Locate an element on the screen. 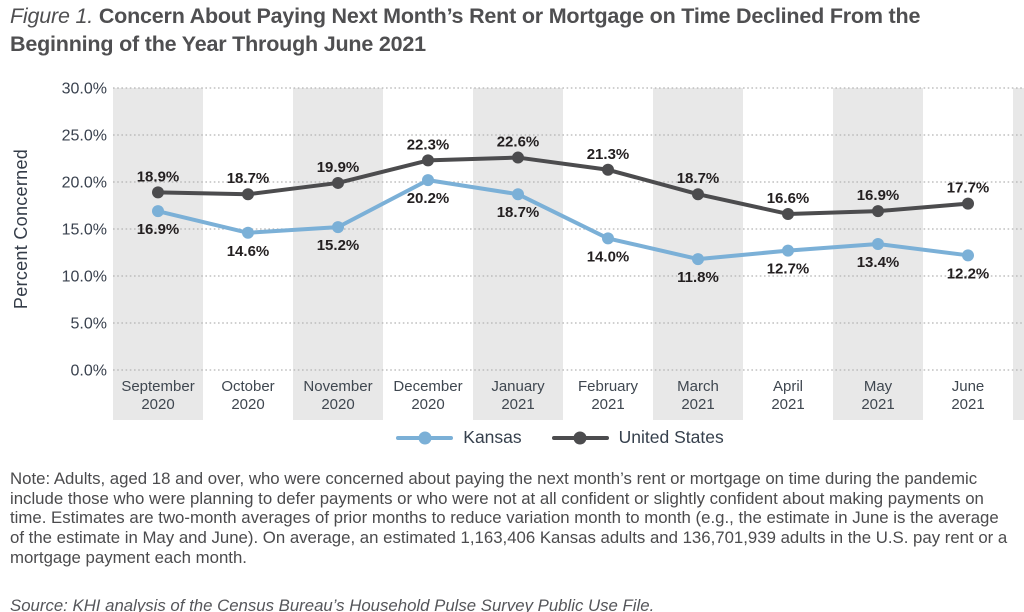  y-axis-title: Percent Concerned is located at coordinates (21, 229).